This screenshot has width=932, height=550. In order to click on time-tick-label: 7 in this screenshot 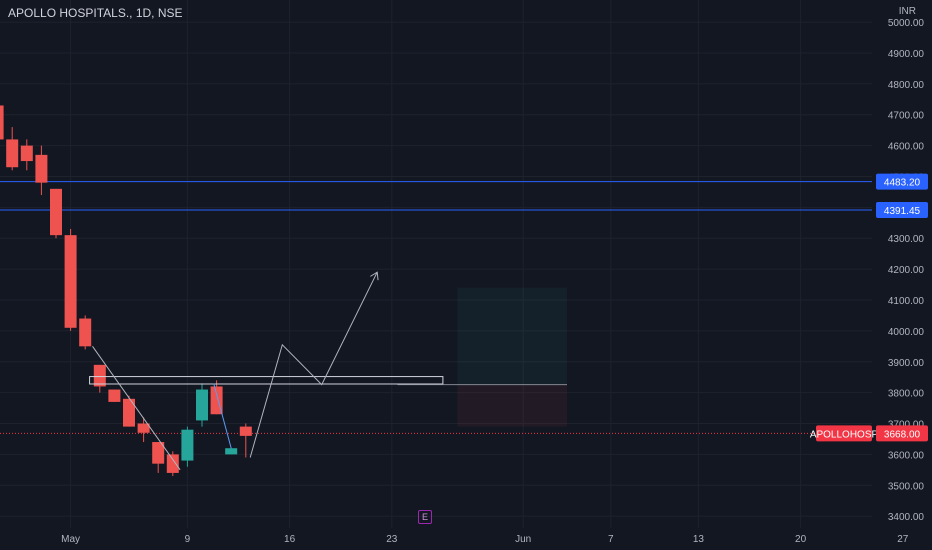, I will do `click(611, 539)`.